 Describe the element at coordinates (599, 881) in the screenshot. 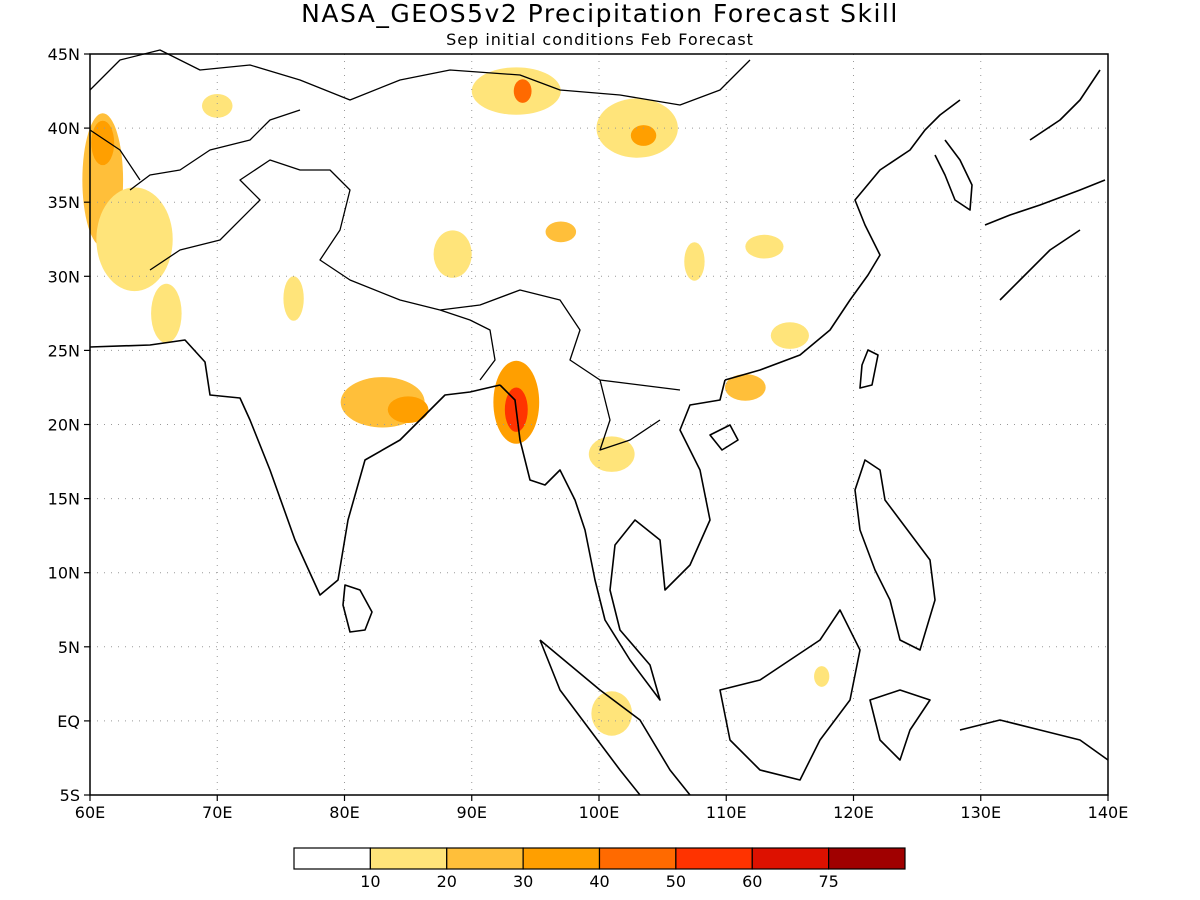

I see `colorbar-label: 40` at that location.